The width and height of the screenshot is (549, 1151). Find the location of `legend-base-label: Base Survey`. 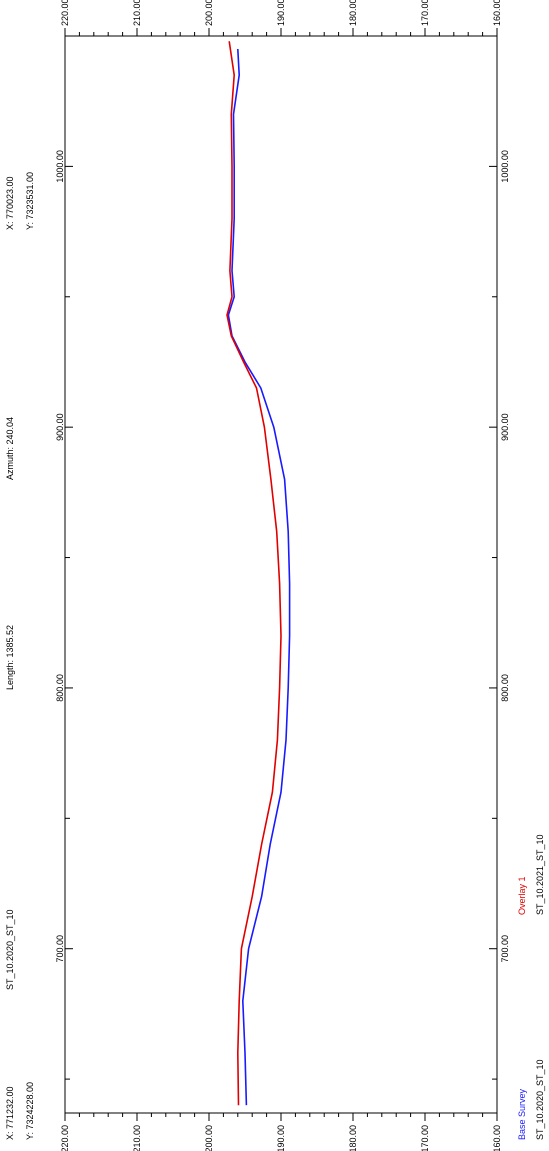

legend-base-label: Base Survey is located at coordinates (522, 1114).